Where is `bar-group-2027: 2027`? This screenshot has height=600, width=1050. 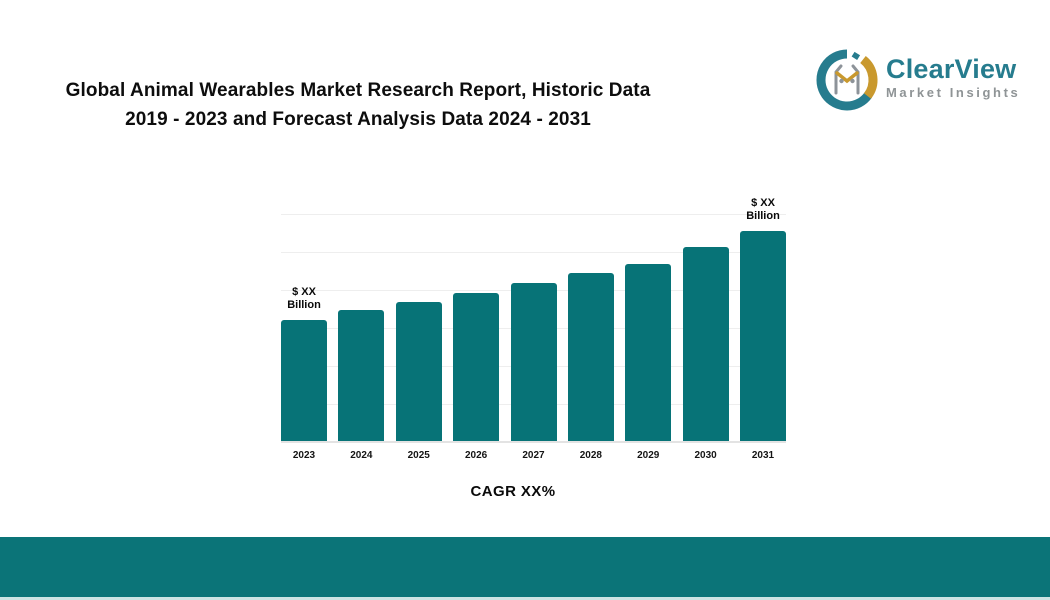
bar-group-2027: 2027 is located at coordinates (533, 337).